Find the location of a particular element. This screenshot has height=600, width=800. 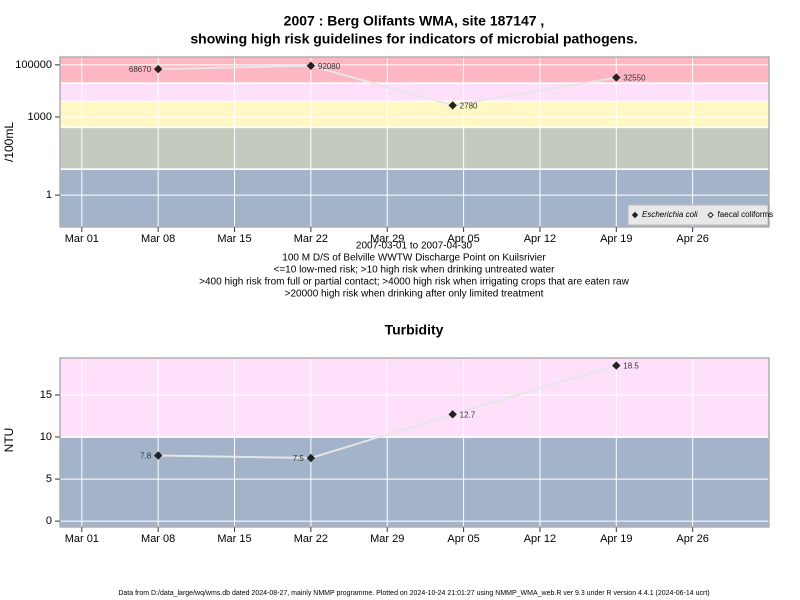

legend-box is located at coordinates (698, 215).